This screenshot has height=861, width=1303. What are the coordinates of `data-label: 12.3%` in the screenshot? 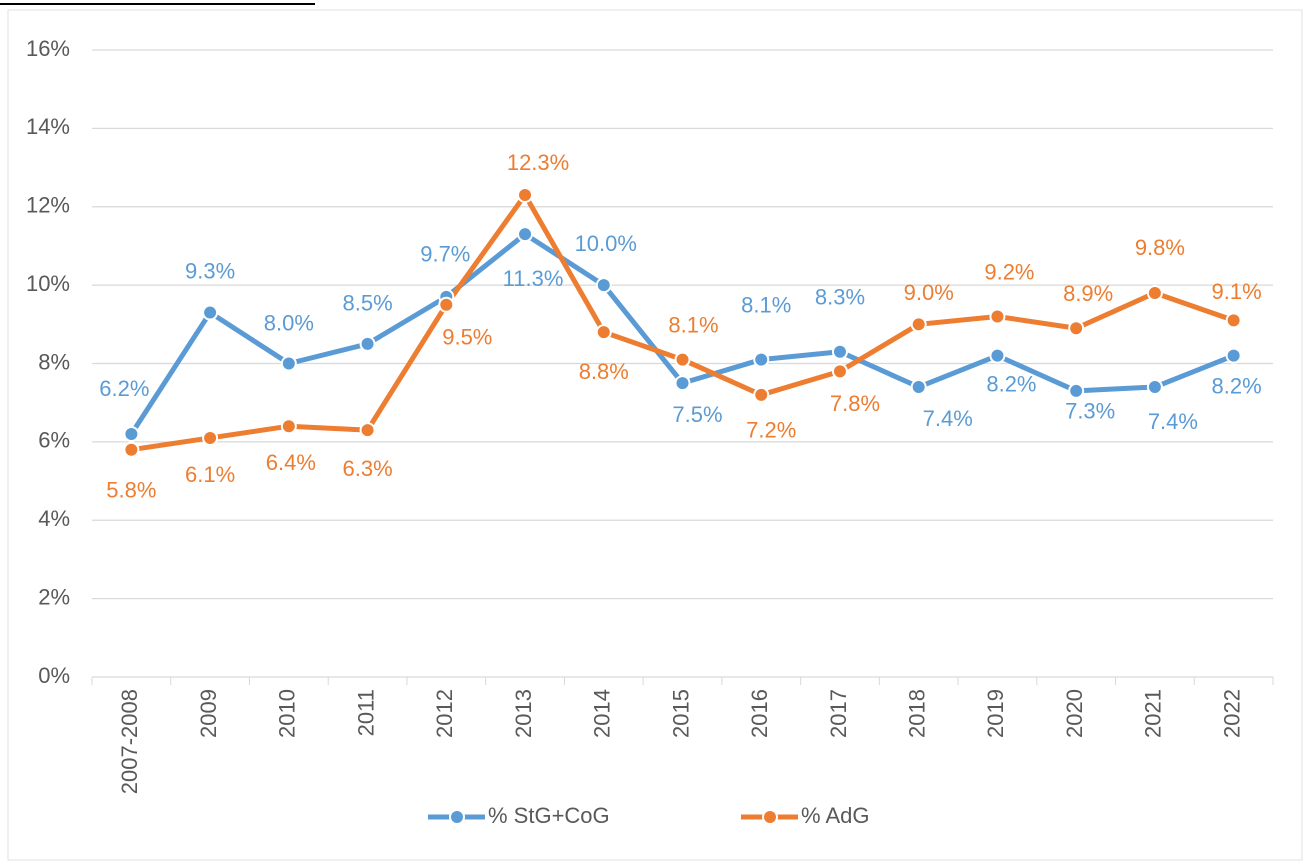 It's located at (538, 162).